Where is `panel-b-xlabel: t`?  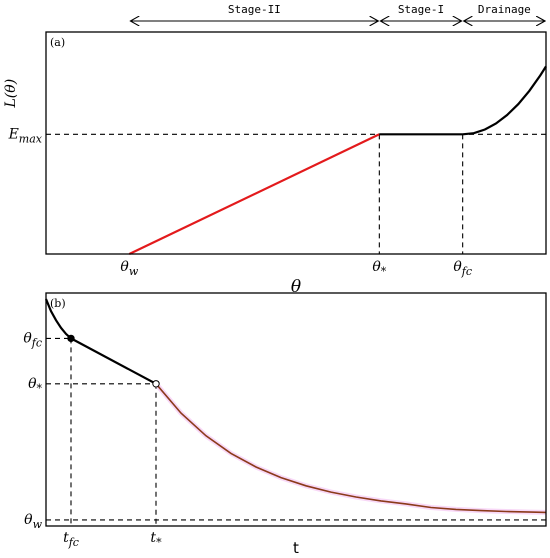
panel-b-xlabel: t is located at coordinates (296, 548).